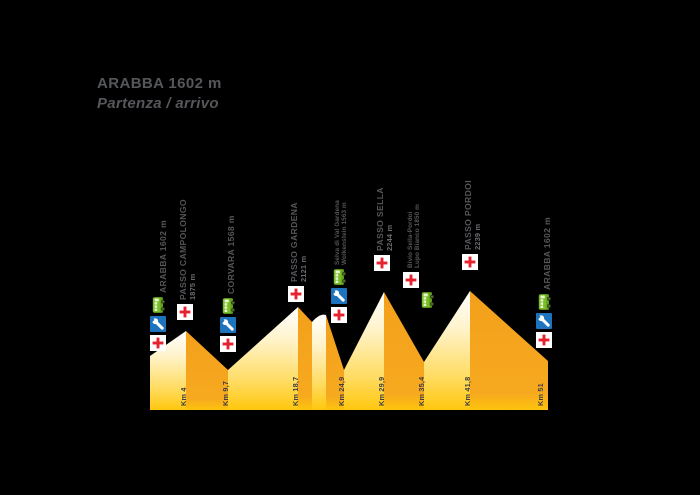 This screenshot has height=495, width=700. I want to click on descent-bivio, so click(404, 351).